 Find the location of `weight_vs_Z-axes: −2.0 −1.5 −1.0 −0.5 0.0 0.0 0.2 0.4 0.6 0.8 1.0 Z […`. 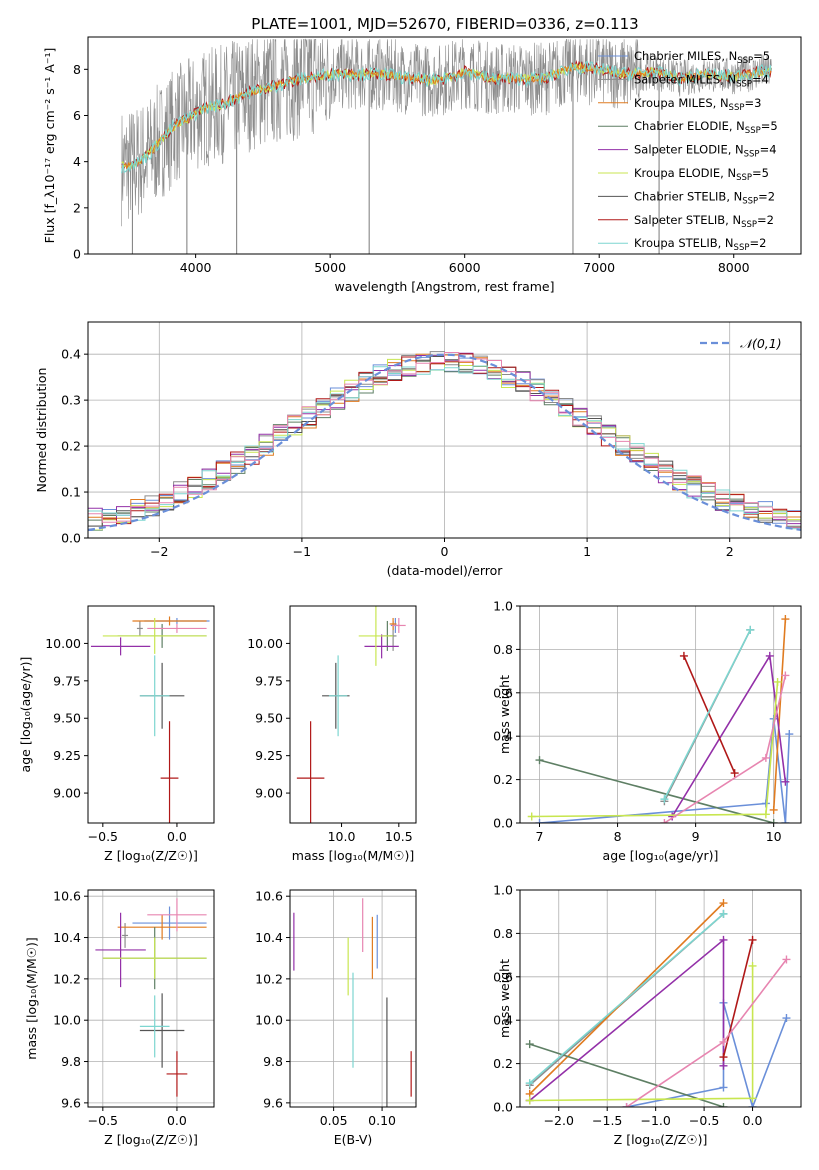

weight_vs_Z-axes: −2.0 −1.5 −1.0 −0.5 0.0 0.0 0.2 0.4 0.6 0.8 1.0 Z [… is located at coordinates (647, 1015).